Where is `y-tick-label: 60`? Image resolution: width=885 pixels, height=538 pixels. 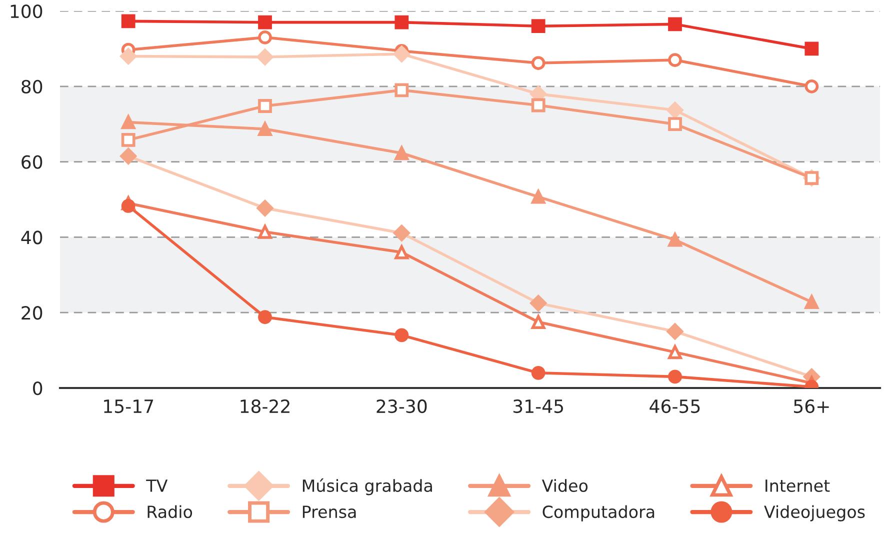 y-tick-label: 60 is located at coordinates (32, 162).